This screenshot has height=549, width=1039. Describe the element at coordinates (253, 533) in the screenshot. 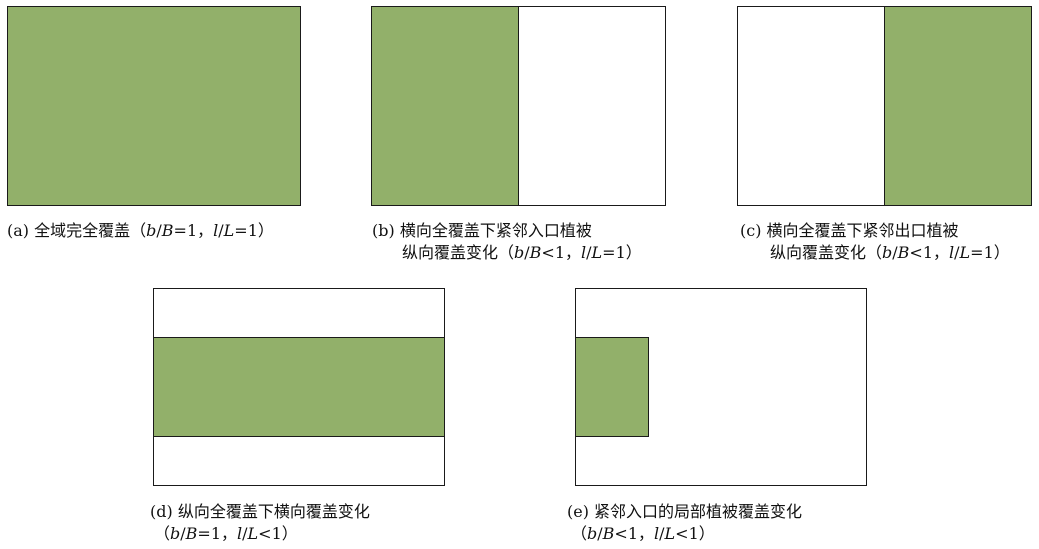

I see `caption-d-L: L` at that location.